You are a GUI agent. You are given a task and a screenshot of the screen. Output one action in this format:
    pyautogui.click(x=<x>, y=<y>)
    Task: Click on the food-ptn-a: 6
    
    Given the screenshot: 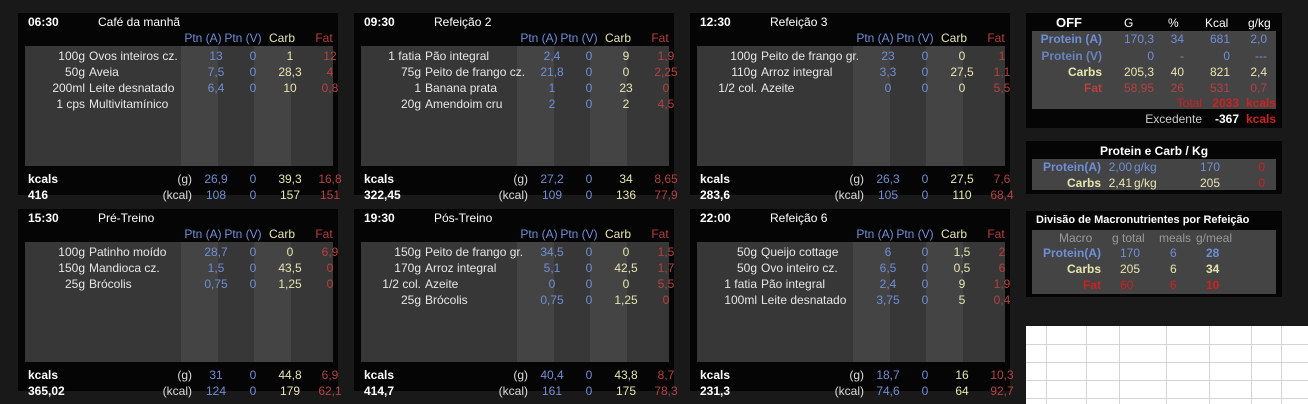 What is the action you would take?
    pyautogui.click(x=888, y=252)
    